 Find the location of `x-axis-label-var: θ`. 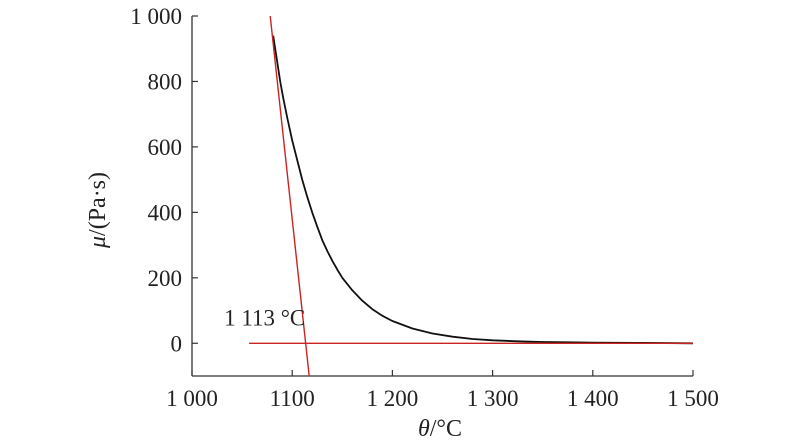

x-axis-label-var: θ is located at coordinates (424, 429).